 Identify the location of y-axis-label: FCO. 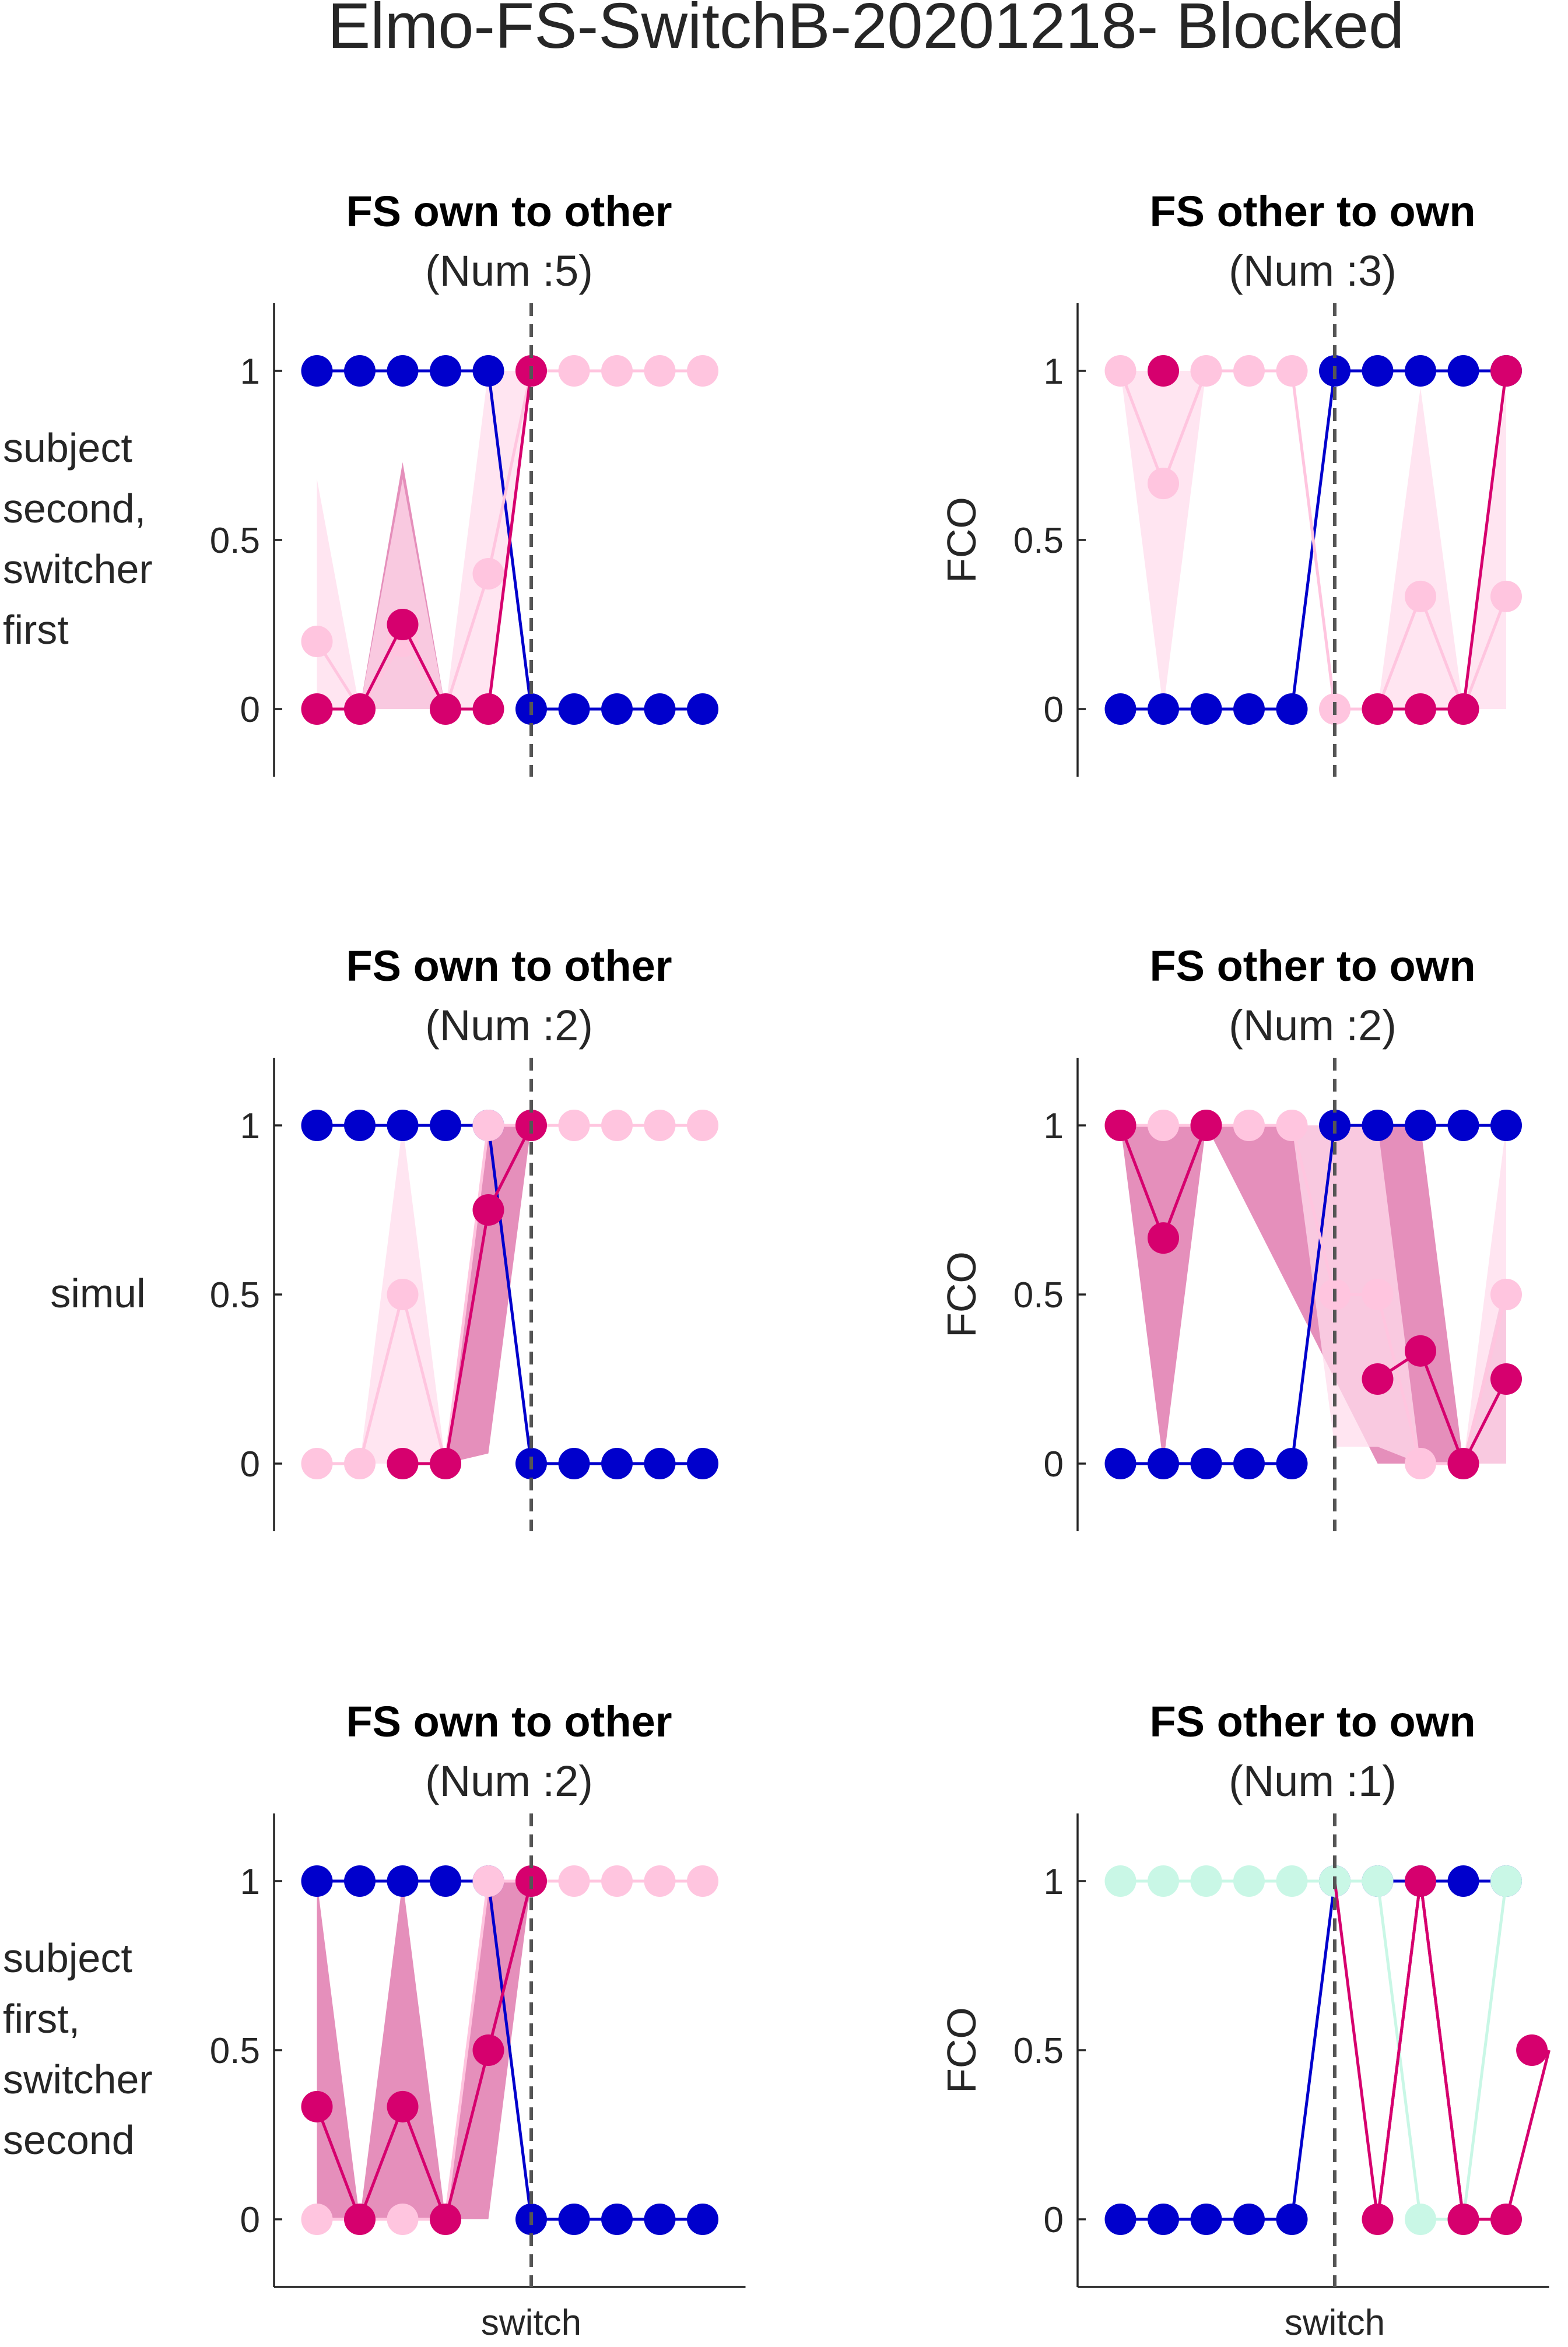
(961, 540).